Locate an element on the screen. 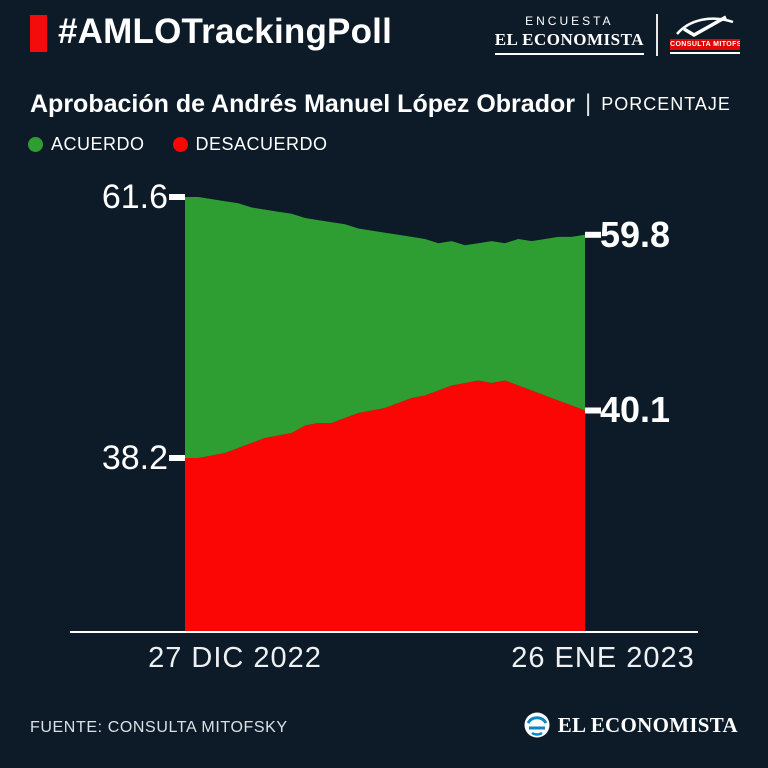 The width and height of the screenshot is (768, 768). acuerdo-start-value: 61.6 is located at coordinates (134, 197).